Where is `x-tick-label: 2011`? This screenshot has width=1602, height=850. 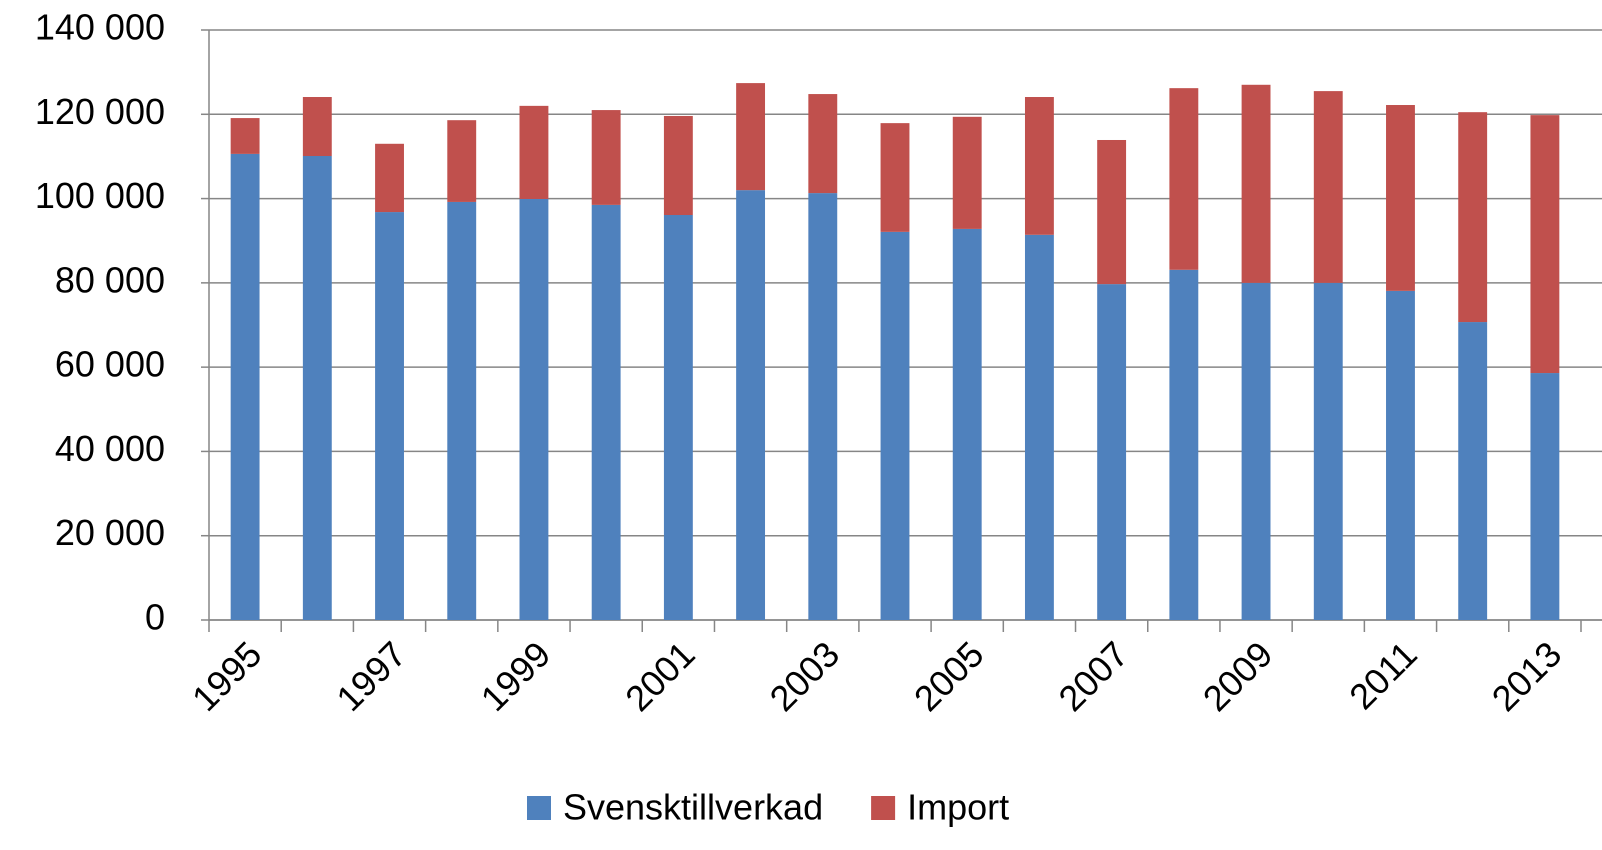
x-tick-label: 2011 is located at coordinates (1383, 675).